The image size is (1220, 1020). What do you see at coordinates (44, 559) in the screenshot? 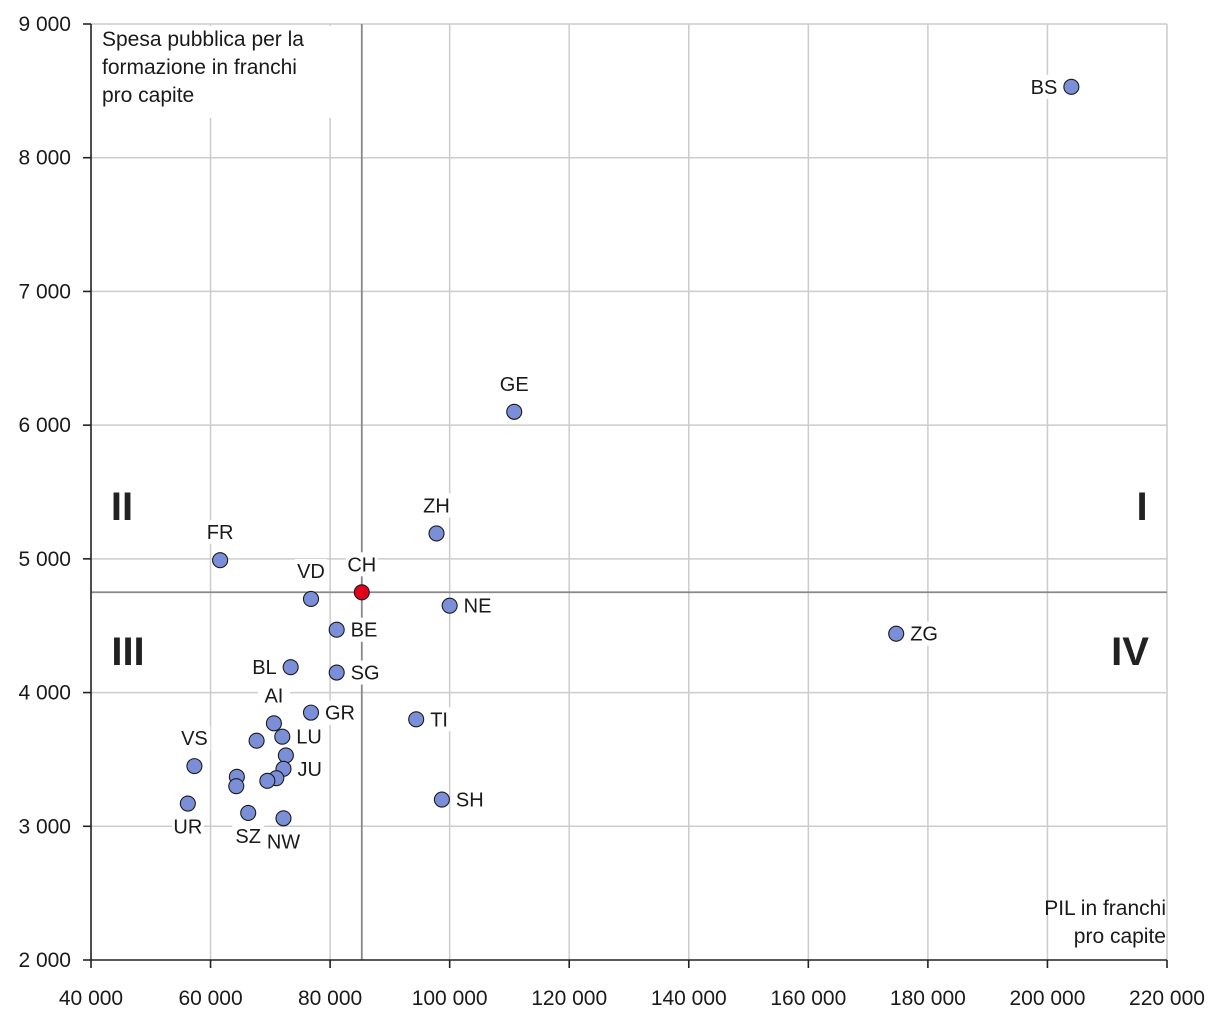
I see `y-tick-label: 5 000` at bounding box center [44, 559].